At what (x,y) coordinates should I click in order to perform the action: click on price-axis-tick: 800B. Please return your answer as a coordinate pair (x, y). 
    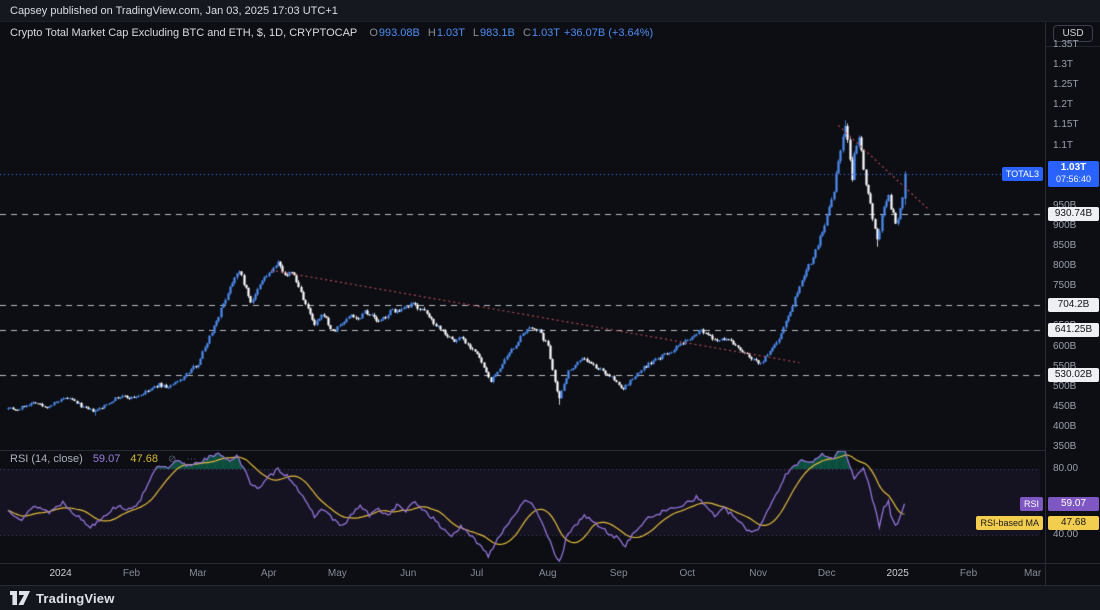
    Looking at the image, I should click on (1065, 266).